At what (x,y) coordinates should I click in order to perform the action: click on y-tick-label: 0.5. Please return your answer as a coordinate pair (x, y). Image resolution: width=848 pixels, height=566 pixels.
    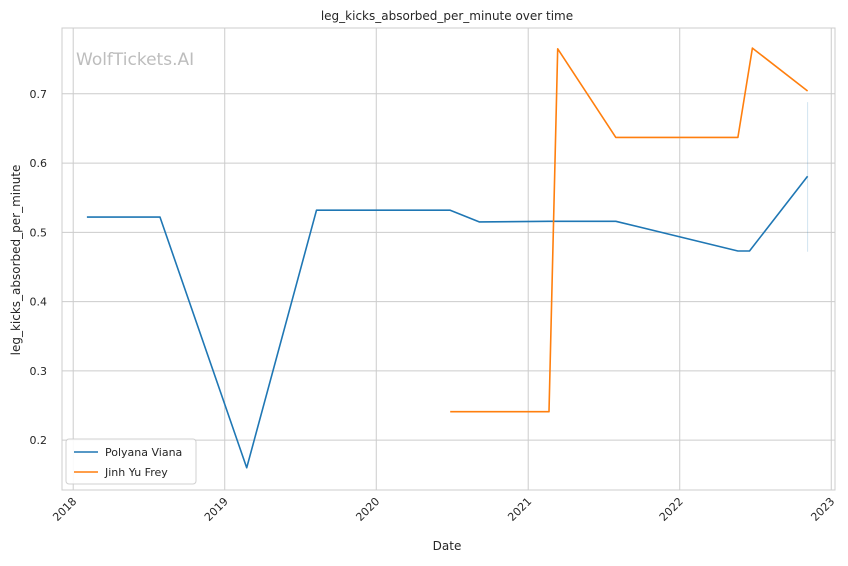
    Looking at the image, I should click on (39, 232).